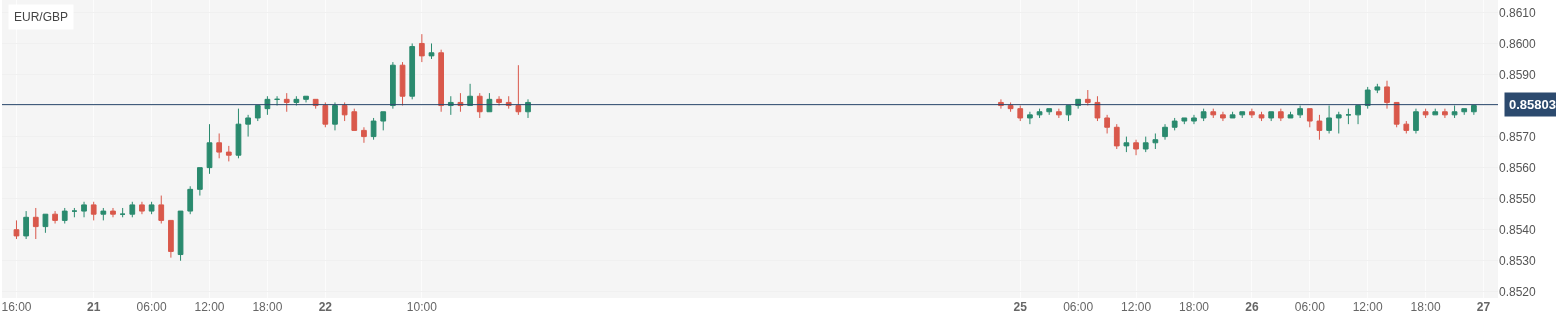 The height and width of the screenshot is (325, 1556). Describe the element at coordinates (41, 17) in the screenshot. I see `text: EUR/GBP` at that location.